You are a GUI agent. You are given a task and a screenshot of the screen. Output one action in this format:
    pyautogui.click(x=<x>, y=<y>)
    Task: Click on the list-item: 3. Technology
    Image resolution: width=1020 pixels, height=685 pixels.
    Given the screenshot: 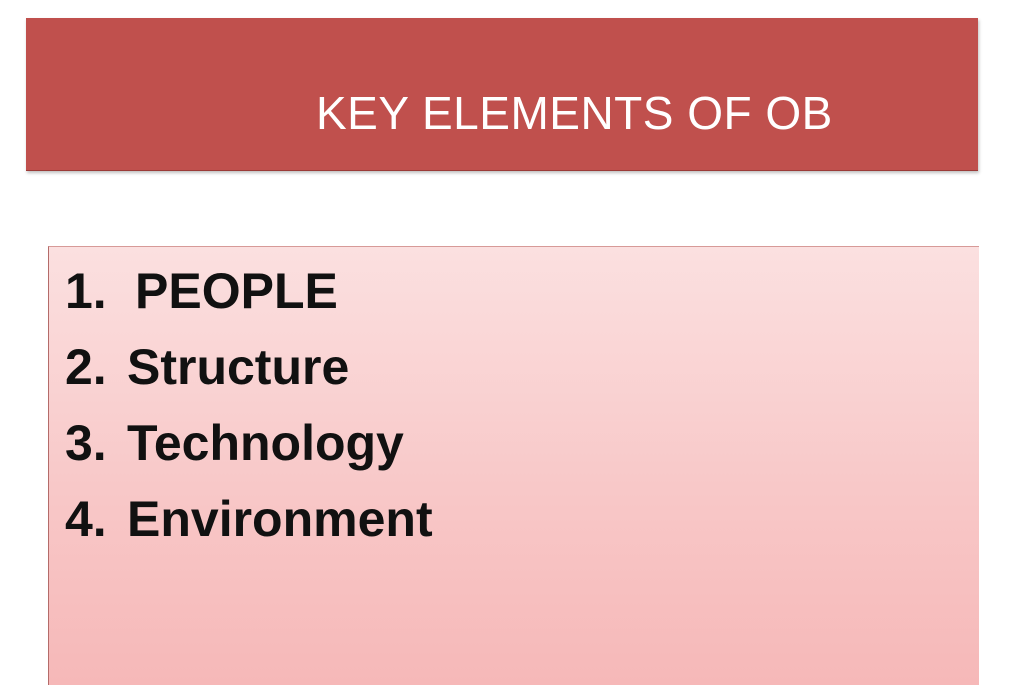 What is the action you would take?
    pyautogui.click(x=249, y=443)
    